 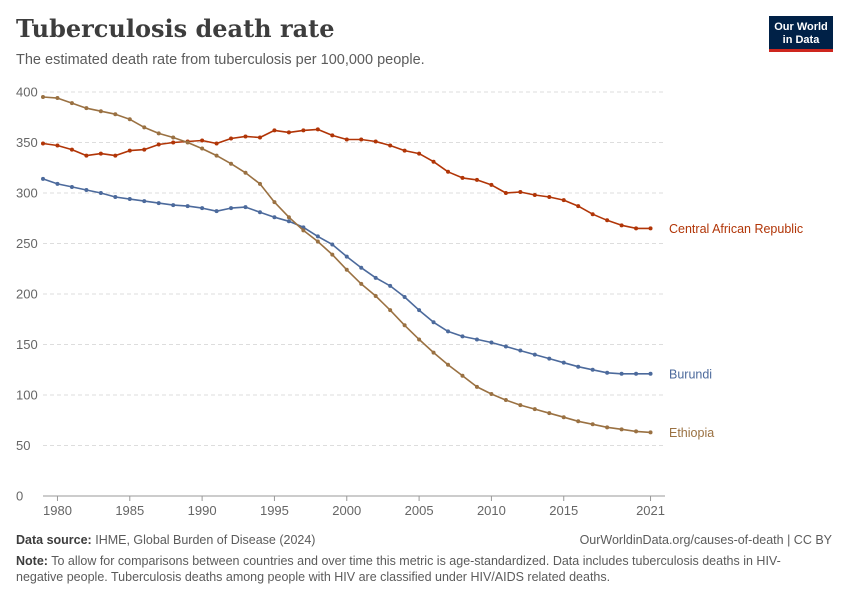 I want to click on point-central-african-republic-2013, so click(x=534, y=195).